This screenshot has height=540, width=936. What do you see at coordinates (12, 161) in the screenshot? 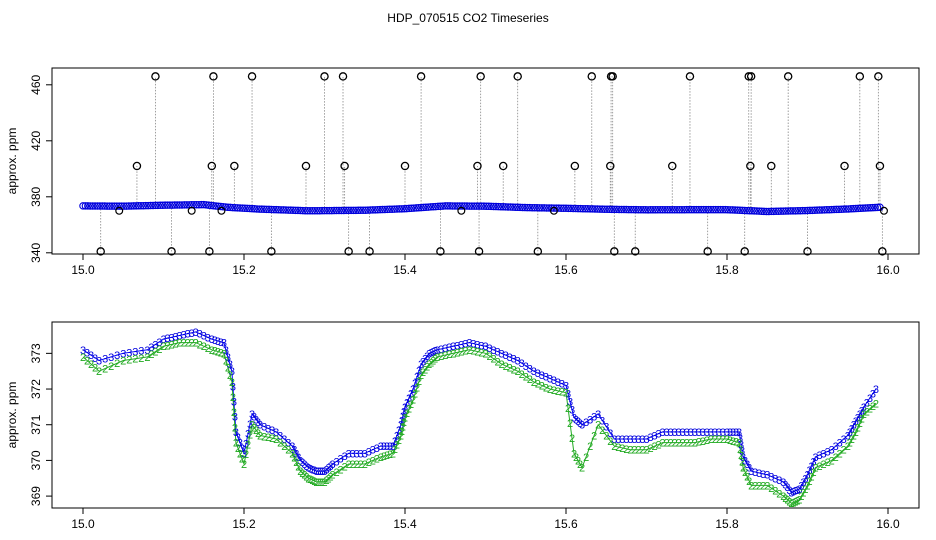
I see `y-axis-label: approx. ppm` at bounding box center [12, 161].